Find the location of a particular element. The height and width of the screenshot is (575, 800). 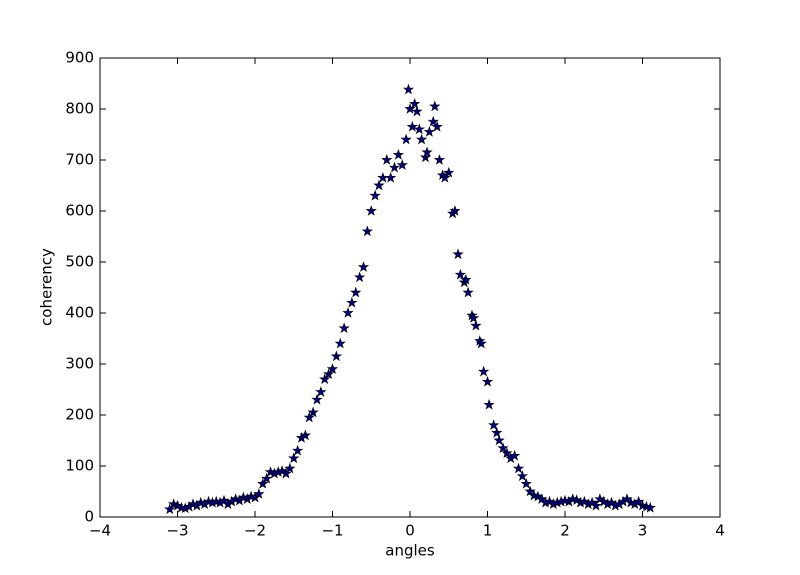

x-tick-label: −3 is located at coordinates (177, 531).